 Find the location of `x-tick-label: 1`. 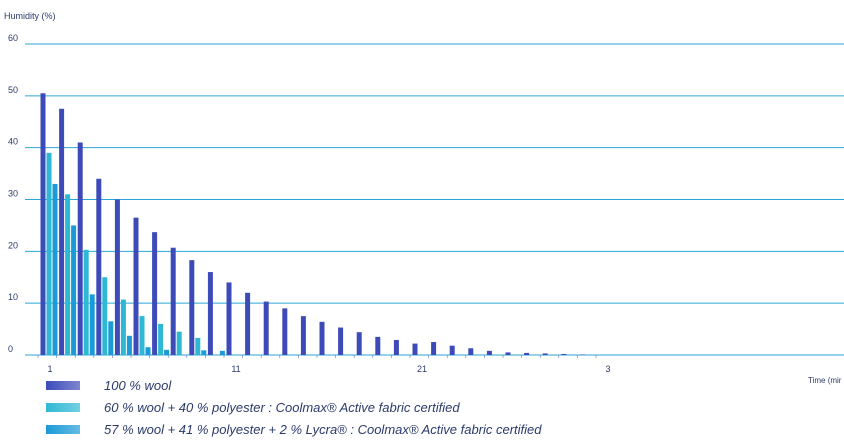

x-tick-label: 1 is located at coordinates (49, 369).